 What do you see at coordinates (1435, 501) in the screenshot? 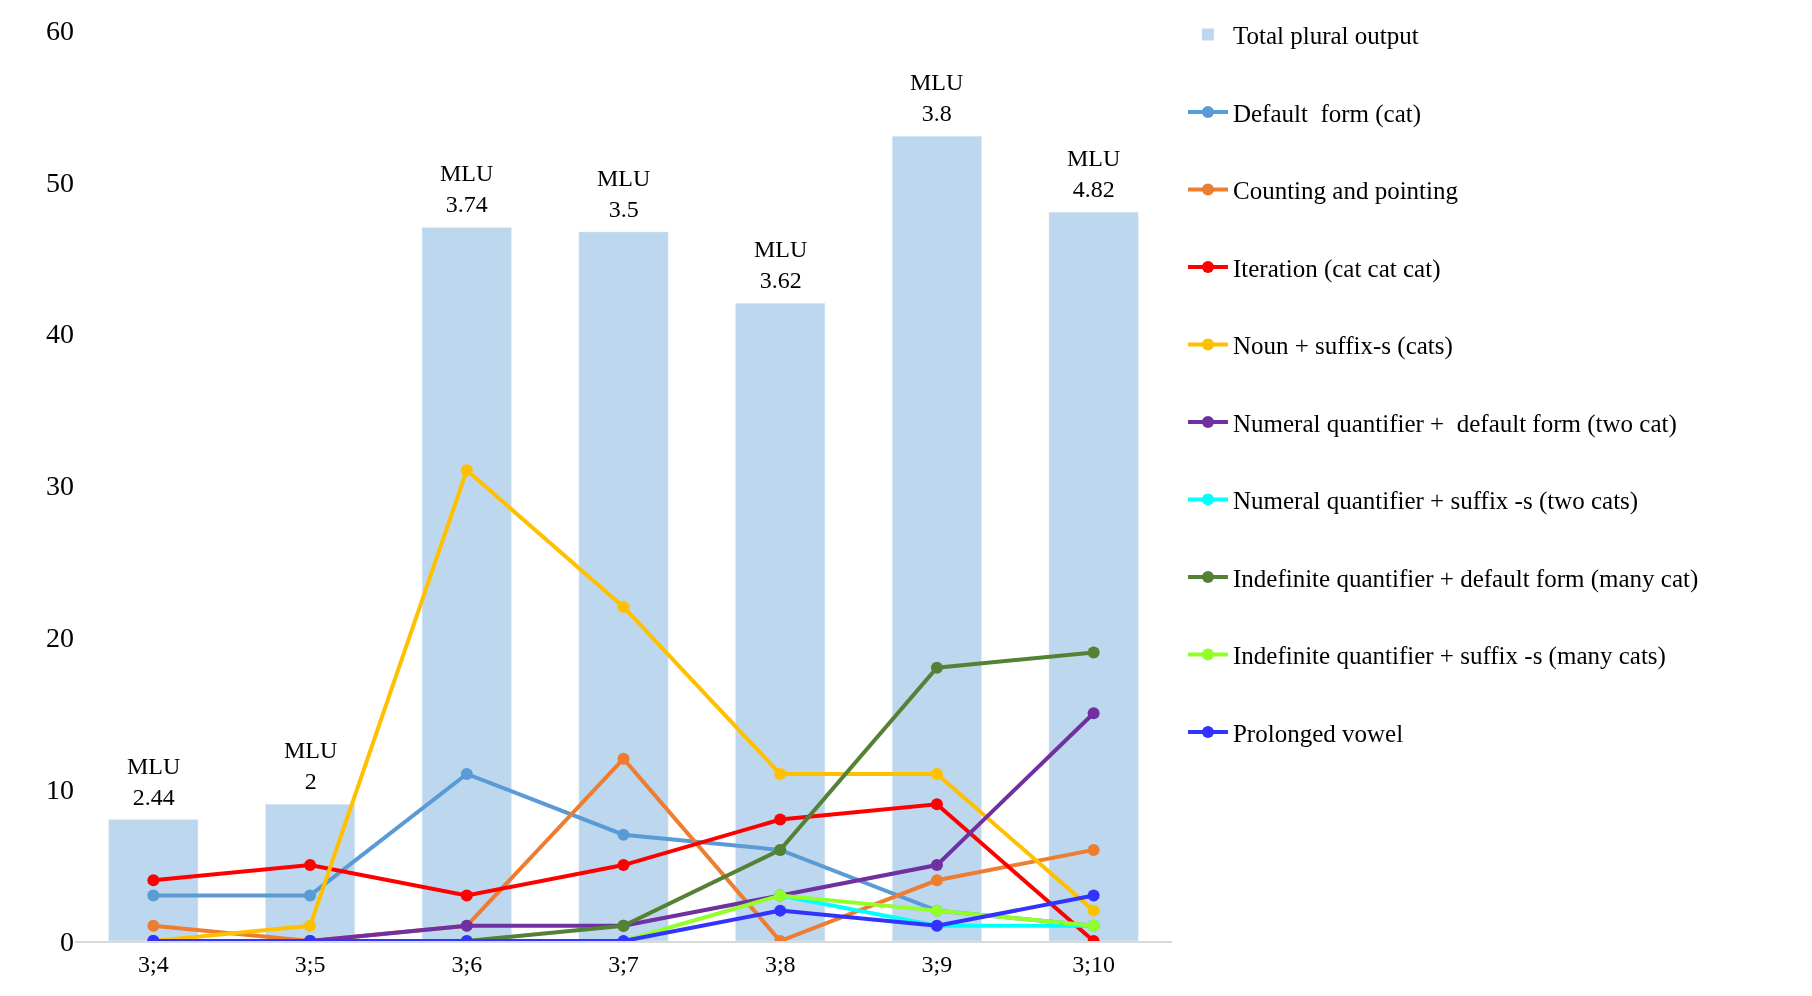
I see `legend-label: Numeral quantifier + suffix -s (two cats)` at bounding box center [1435, 501].